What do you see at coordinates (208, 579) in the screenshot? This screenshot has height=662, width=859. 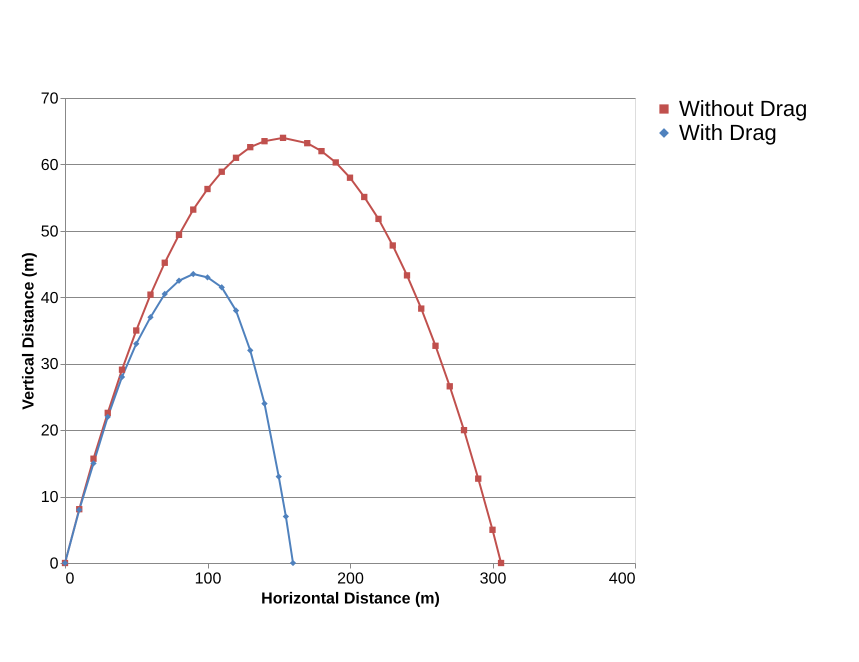 I see `x-tick-label: 100` at bounding box center [208, 579].